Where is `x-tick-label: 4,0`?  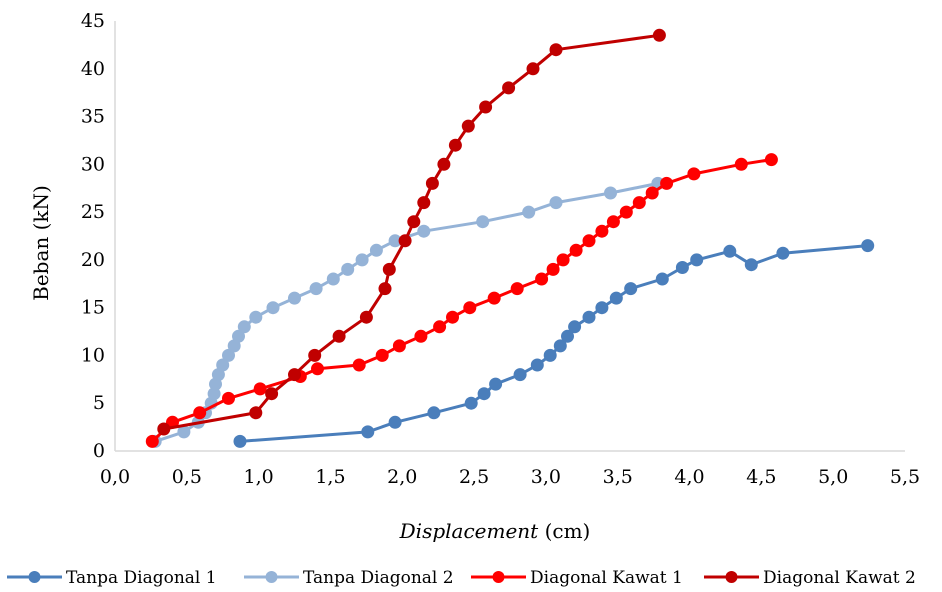 x-tick-label: 4,0 is located at coordinates (689, 477).